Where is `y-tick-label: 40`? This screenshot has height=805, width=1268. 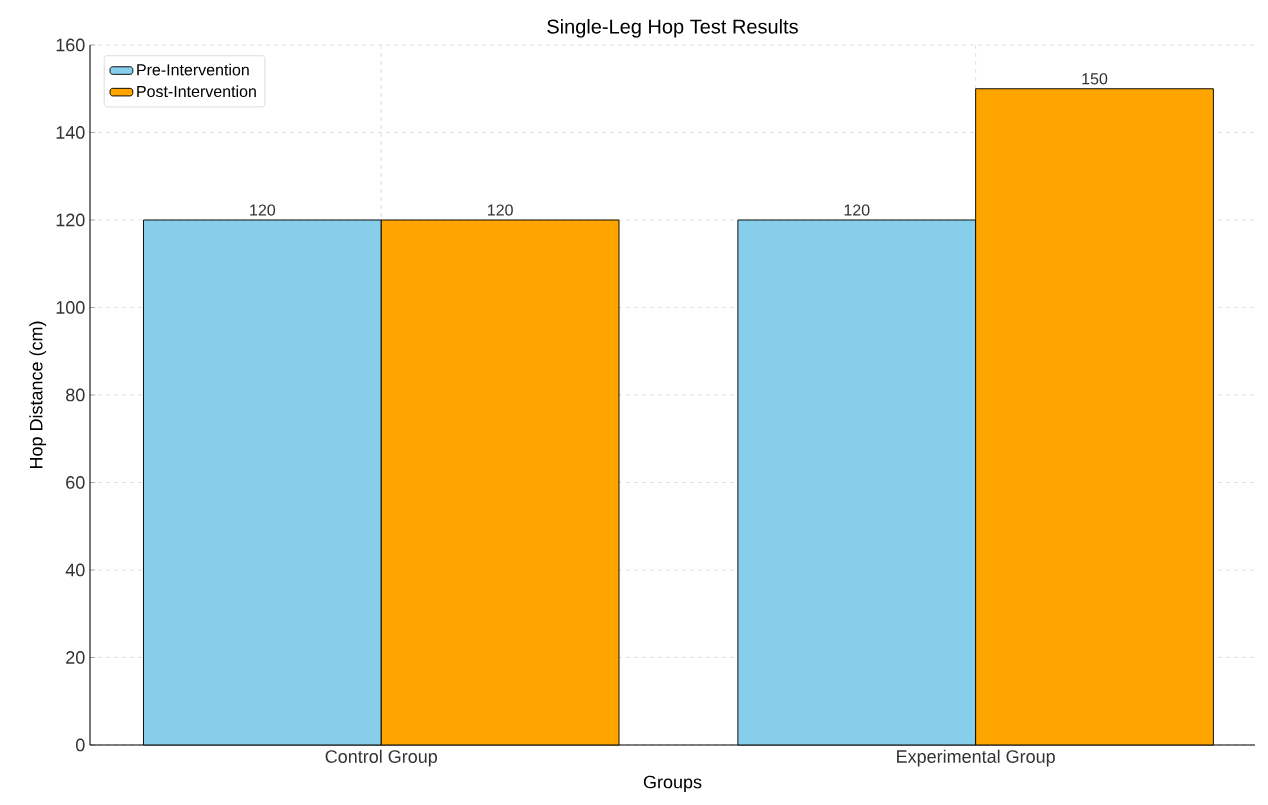
y-tick-label: 40 is located at coordinates (75, 570).